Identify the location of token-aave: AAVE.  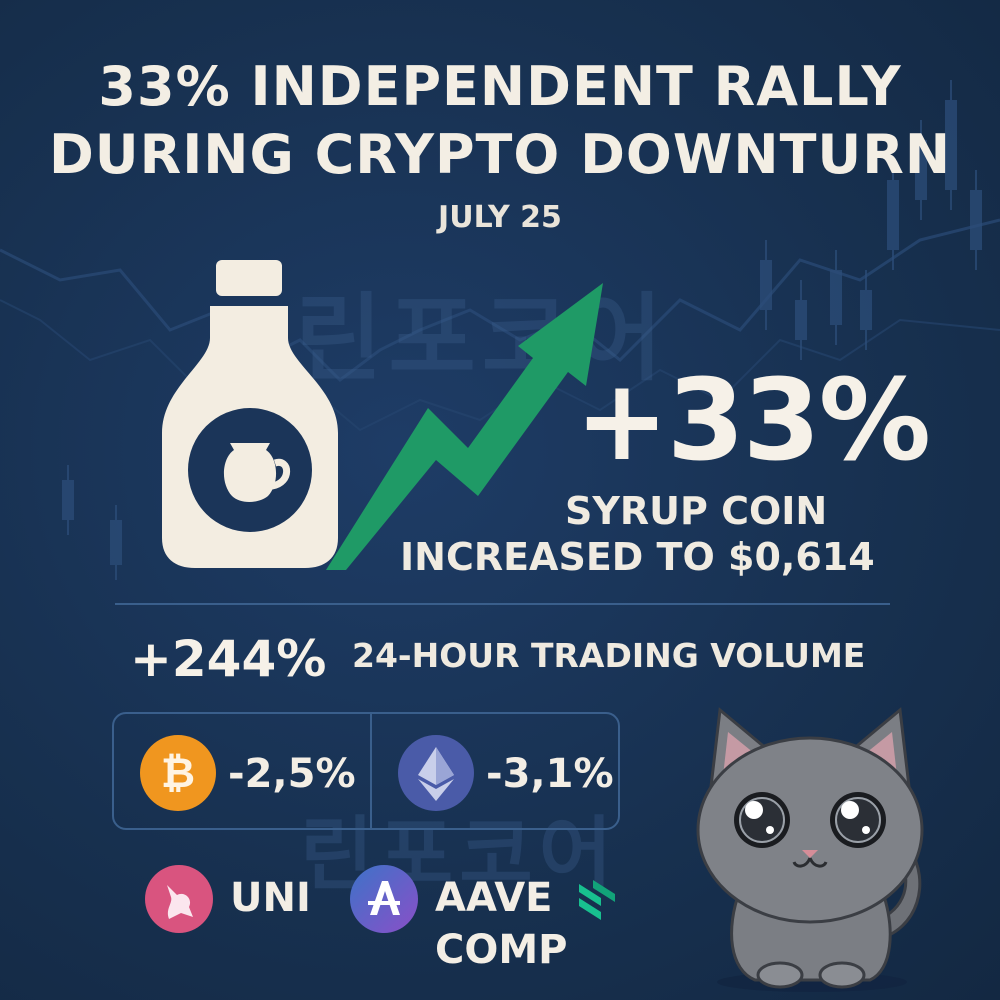
(494, 898).